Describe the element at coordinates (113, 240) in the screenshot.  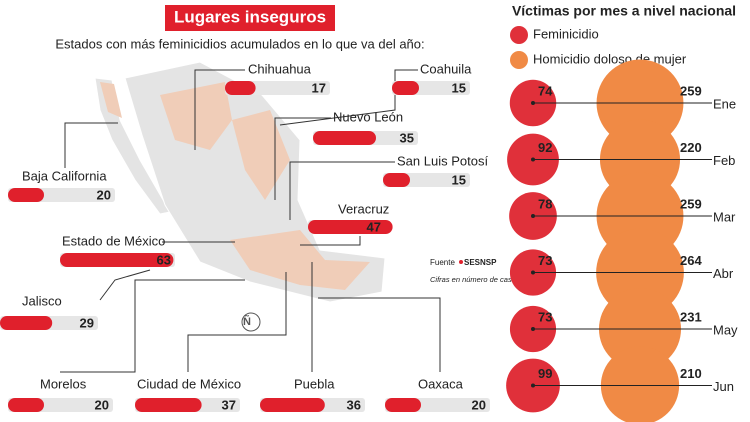
I see `state-label: Estado de México` at that location.